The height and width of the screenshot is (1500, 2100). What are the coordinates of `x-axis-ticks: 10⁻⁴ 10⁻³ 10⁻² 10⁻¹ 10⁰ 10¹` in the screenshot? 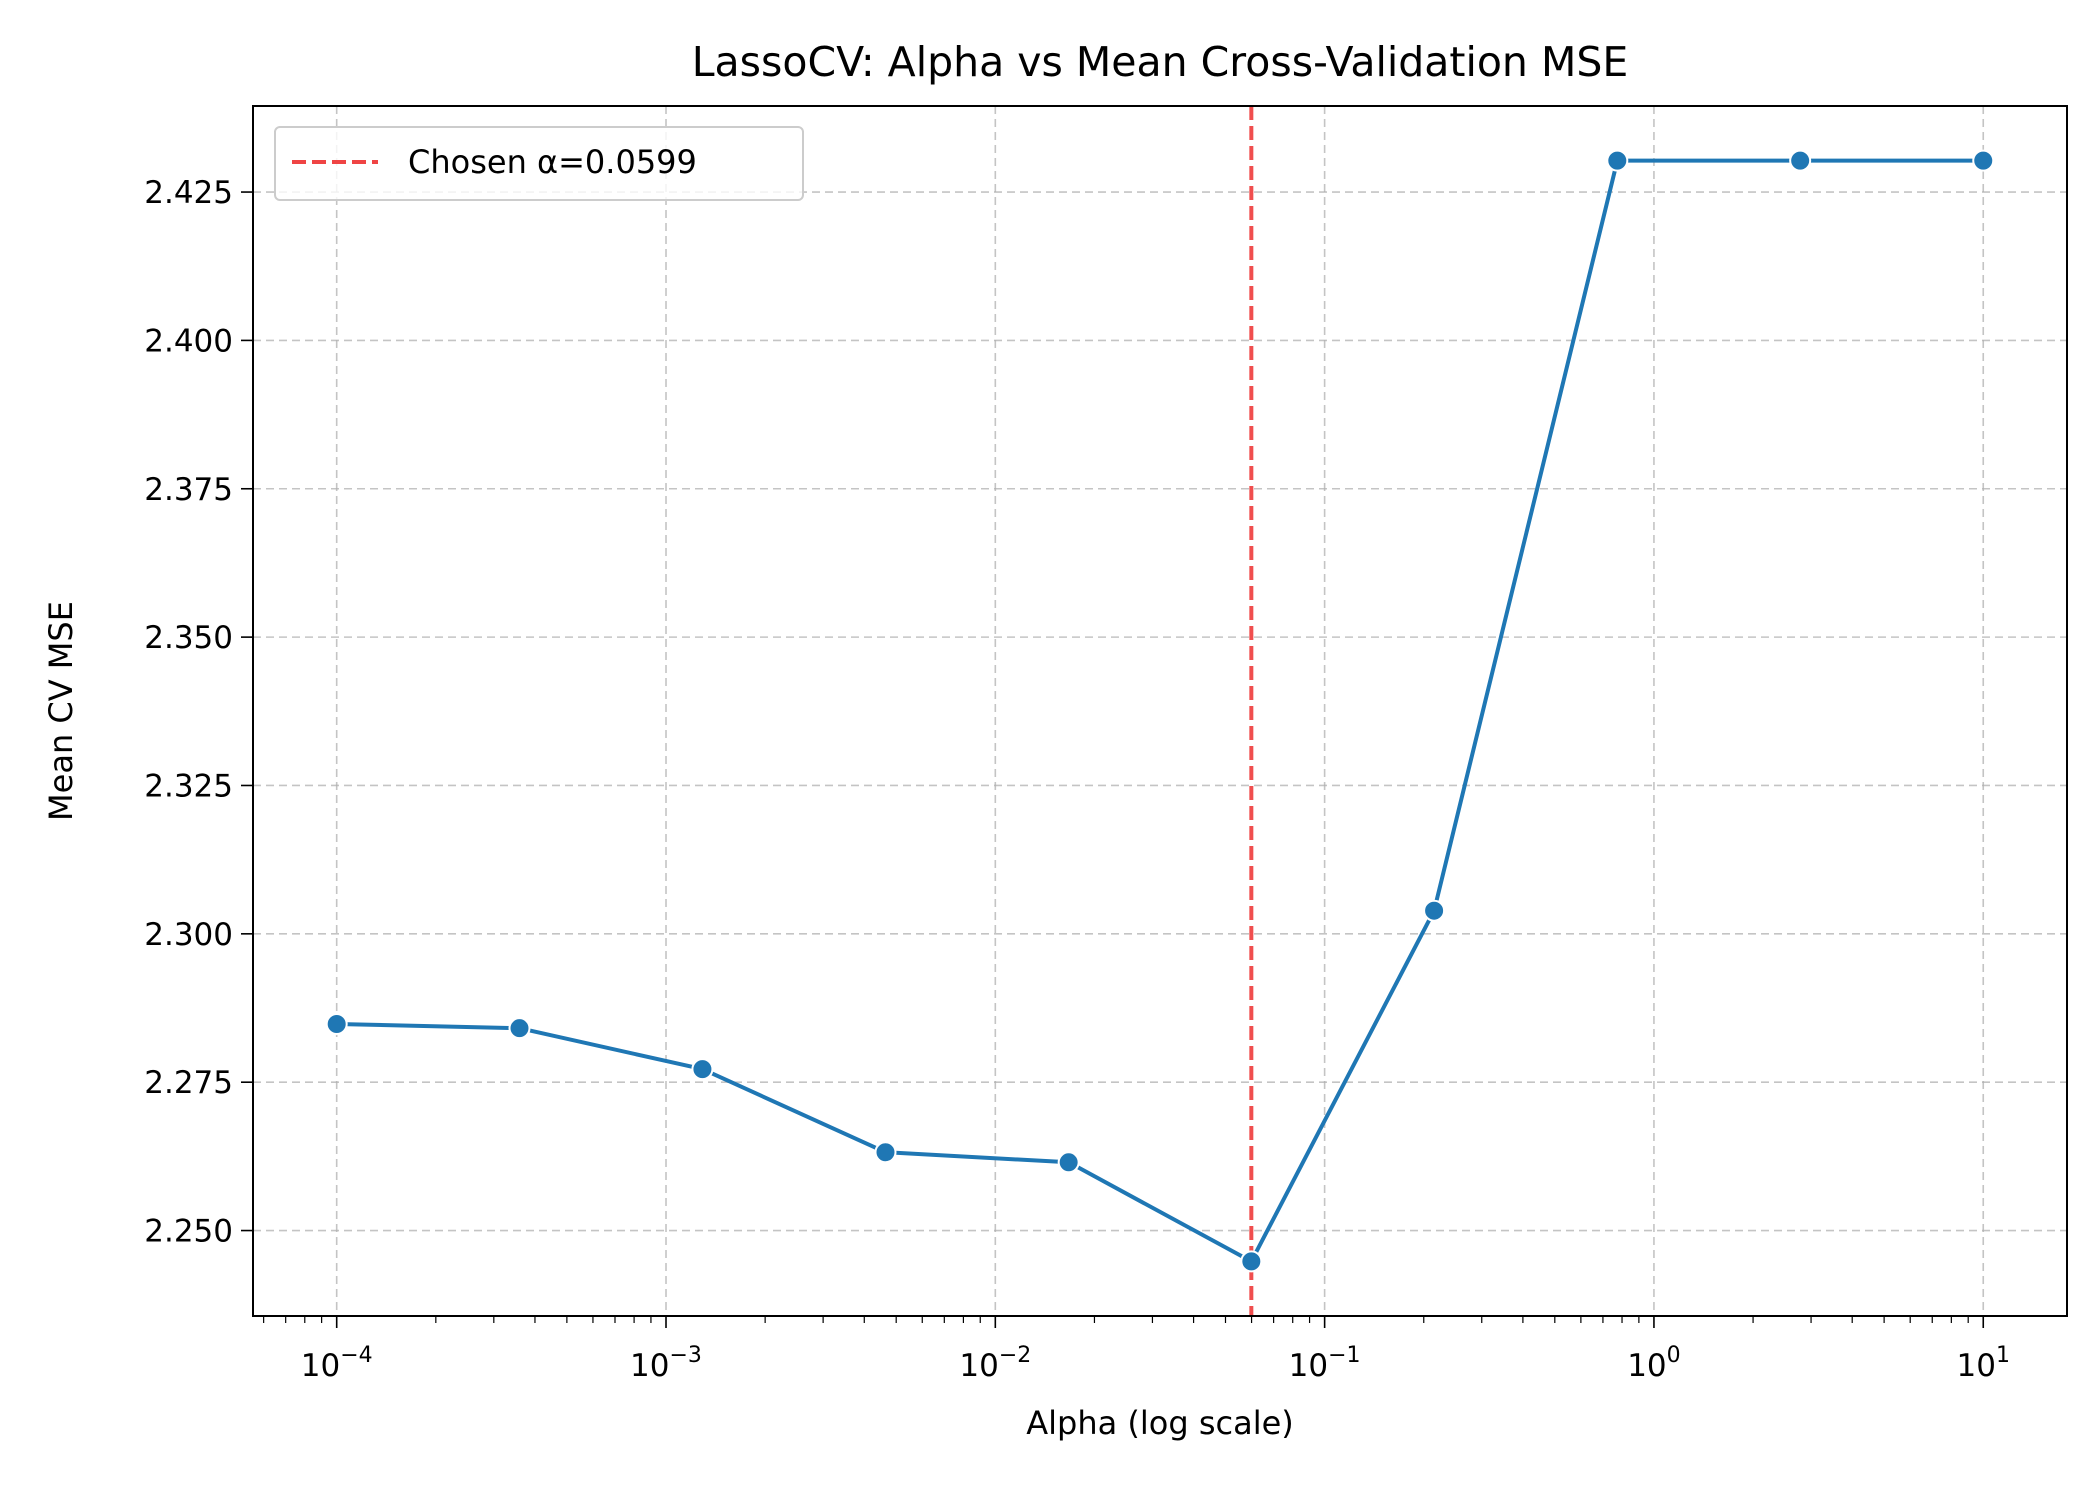 It's located at (1136, 1350).